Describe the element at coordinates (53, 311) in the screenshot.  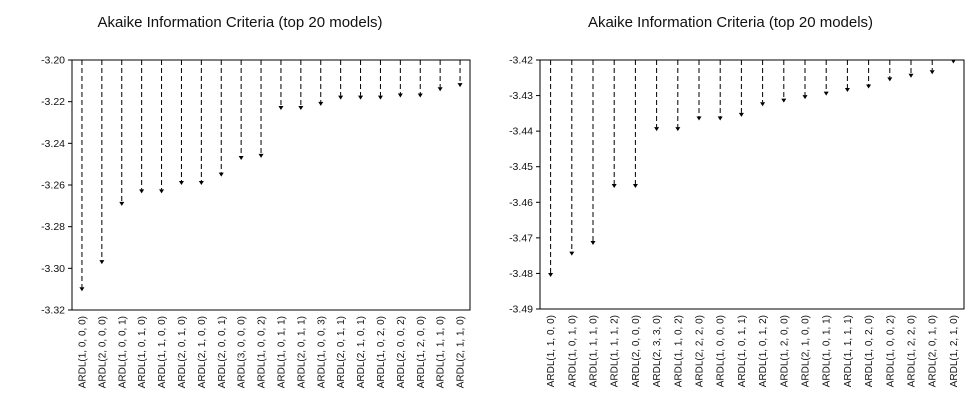
I see `y-tick-label: -3.32` at that location.